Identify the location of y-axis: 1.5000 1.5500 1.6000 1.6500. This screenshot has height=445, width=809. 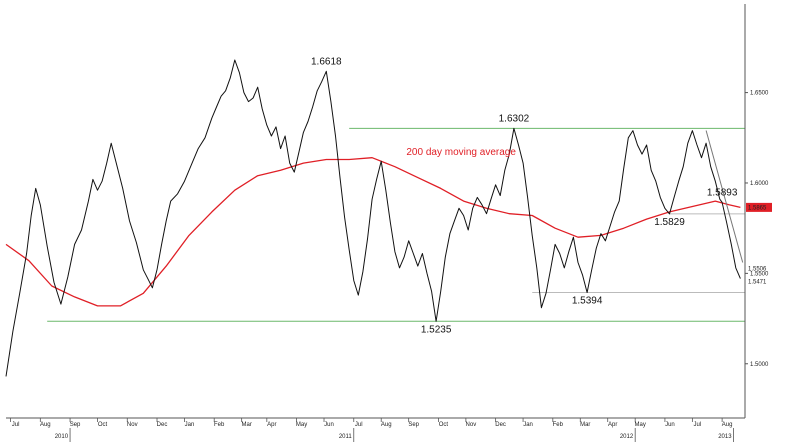
(756, 211).